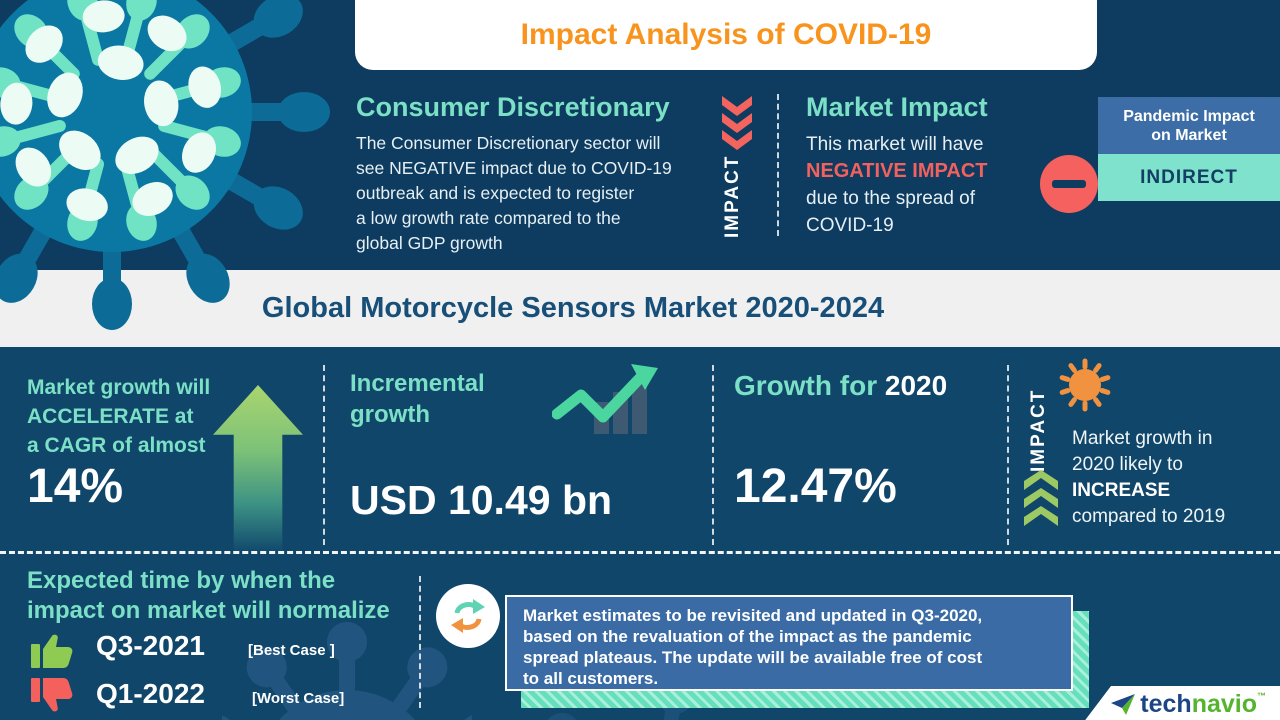  I want to click on consumer-body-line: The Consumer Discretionary sector will, so click(508, 143).